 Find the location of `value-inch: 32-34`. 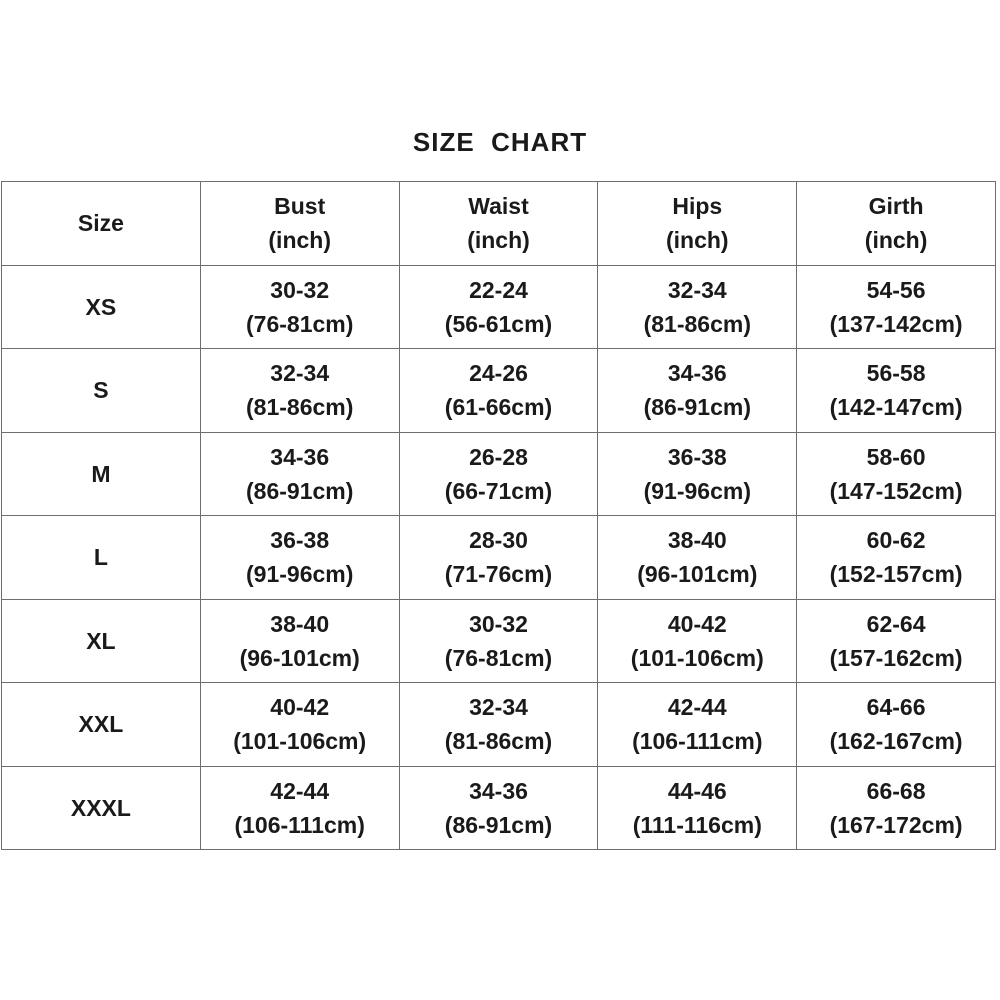

value-inch: 32-34 is located at coordinates (498, 707).